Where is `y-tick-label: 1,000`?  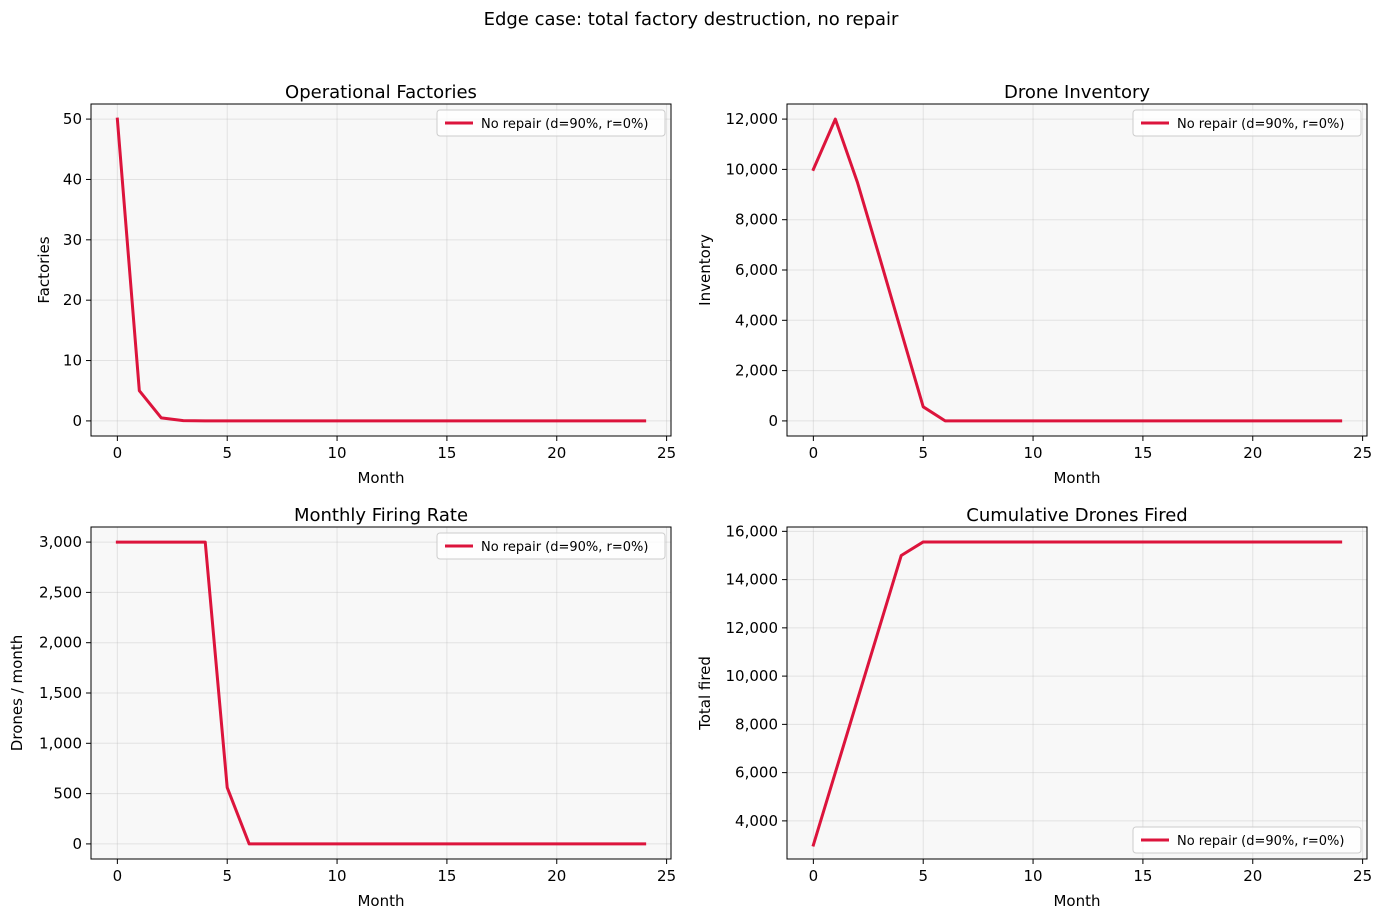 y-tick-label: 1,000 is located at coordinates (60, 743).